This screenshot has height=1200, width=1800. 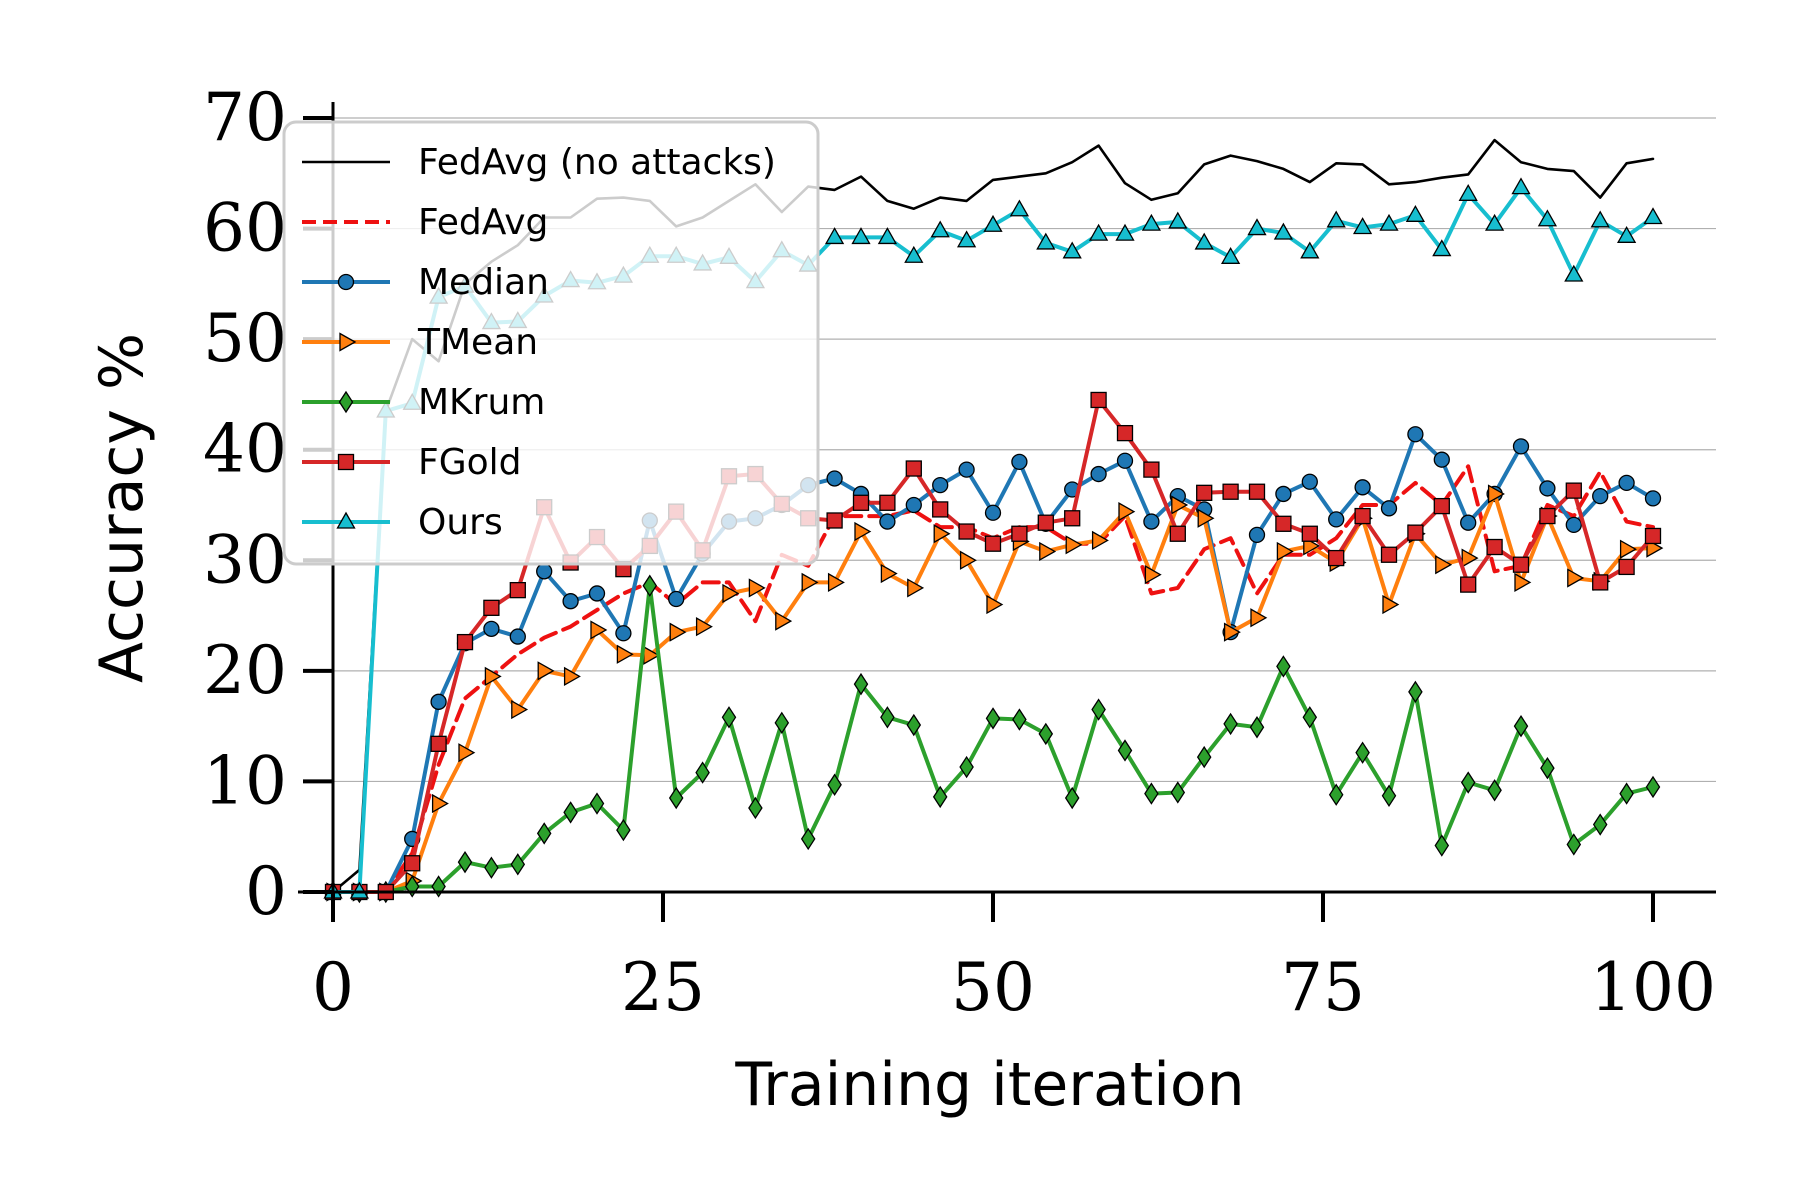 What do you see at coordinates (245, 117) in the screenshot?
I see `y-tick-label: 70` at bounding box center [245, 117].